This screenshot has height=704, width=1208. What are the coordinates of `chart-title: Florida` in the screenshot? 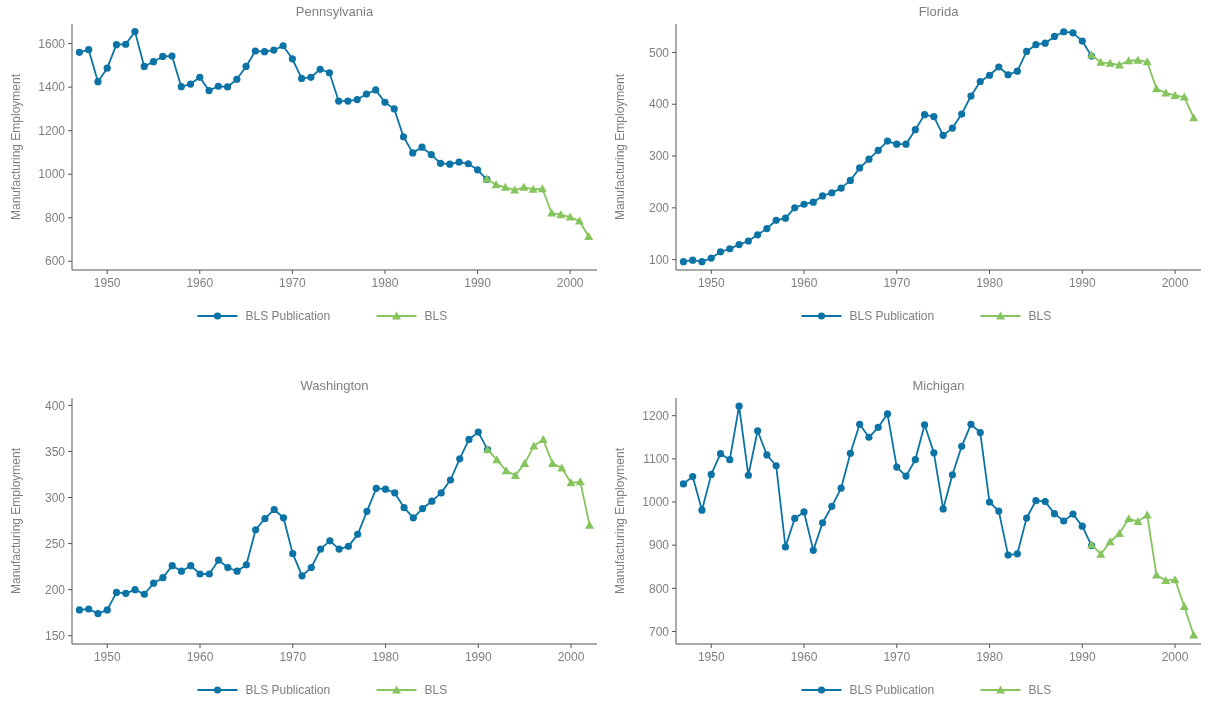 It's located at (939, 11).